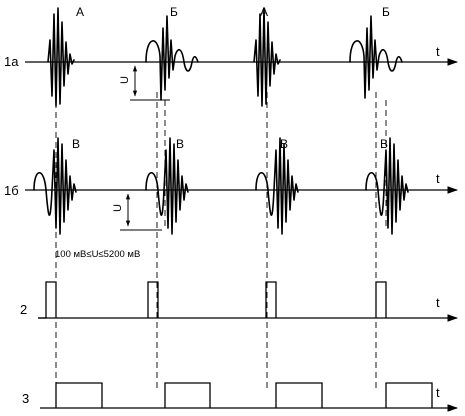 Image resolution: width=465 pixels, height=416 pixels. I want to click on amplitude-annotation-row-1b, so click(141, 210).